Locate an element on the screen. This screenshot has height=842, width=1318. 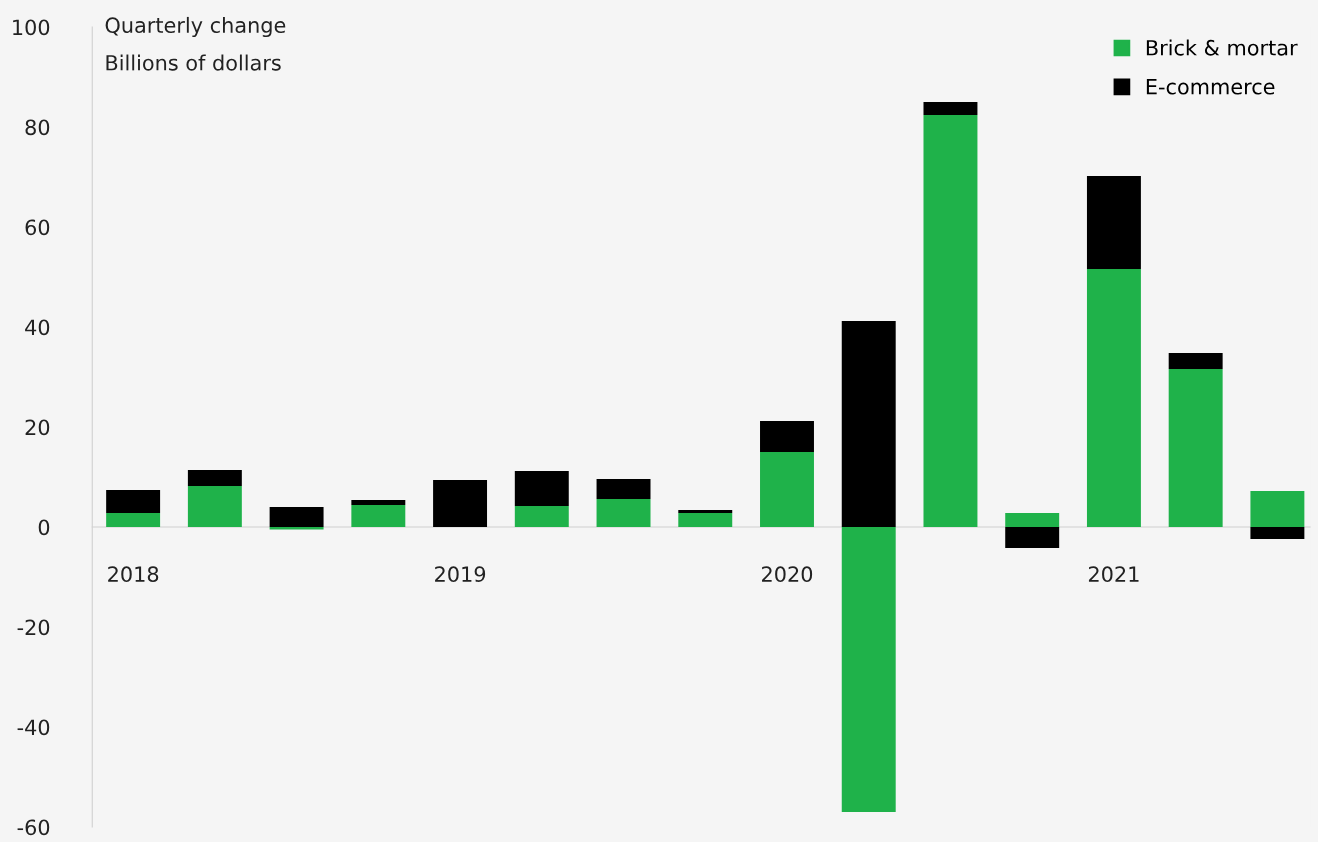
chart-title: Quarterly change is located at coordinates (195, 27).